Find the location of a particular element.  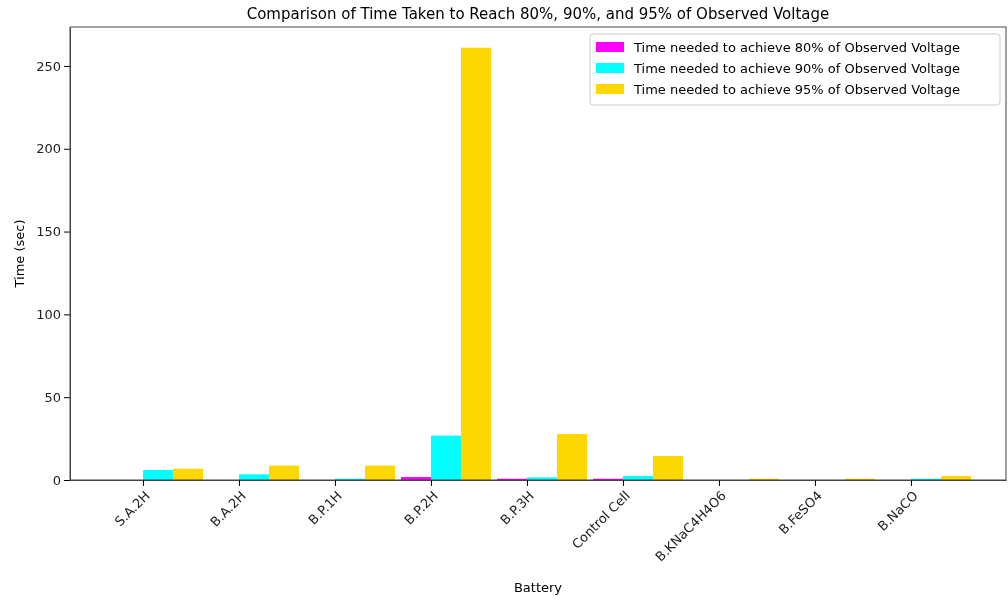

y-tick-label: 250 is located at coordinates (48, 66).